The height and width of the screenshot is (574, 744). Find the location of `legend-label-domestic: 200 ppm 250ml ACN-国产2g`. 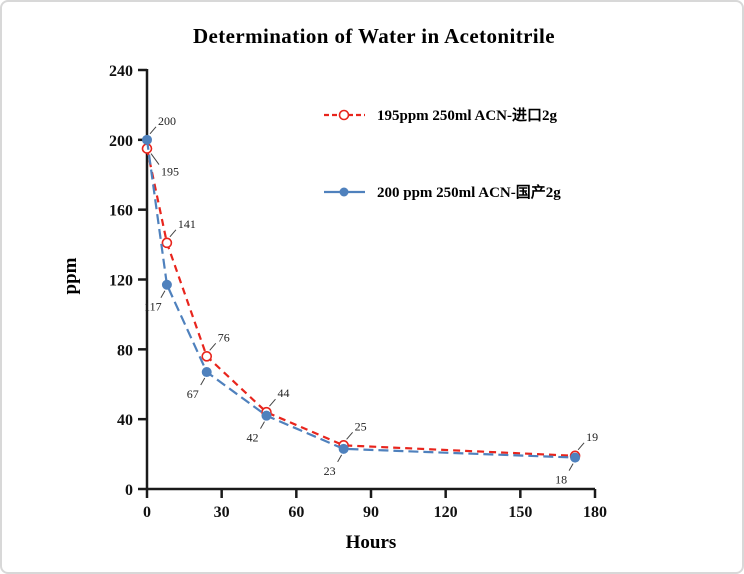

legend-label-domestic: 200 ppm 250ml ACN-国产2g is located at coordinates (469, 193).